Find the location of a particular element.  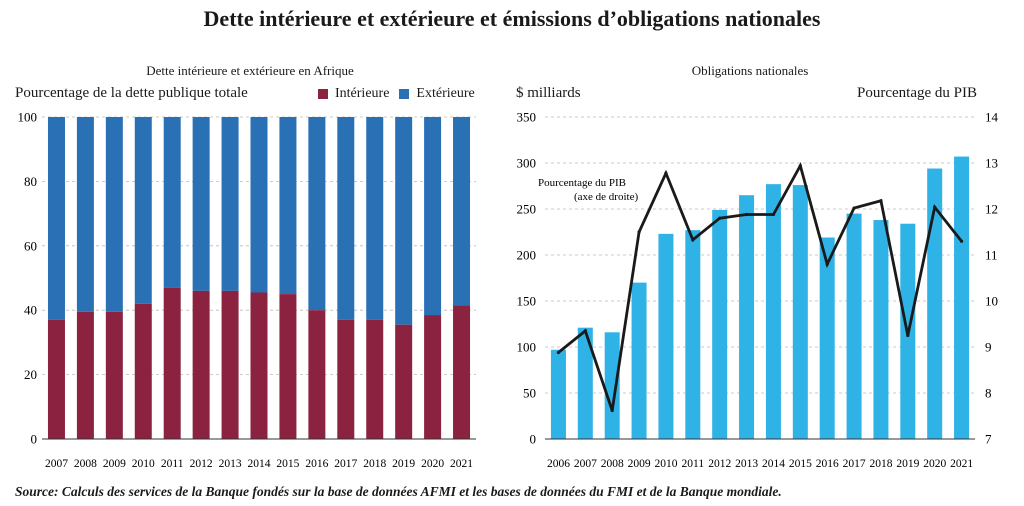

legend-item-interieure: Intérieure is located at coordinates (353, 94).